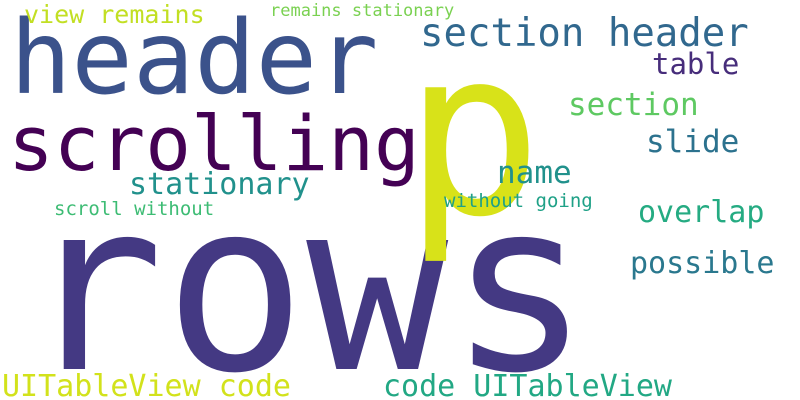 This screenshot has width=800, height=400. Describe the element at coordinates (114, 14) in the screenshot. I see `word-view-remains: view remains` at that location.